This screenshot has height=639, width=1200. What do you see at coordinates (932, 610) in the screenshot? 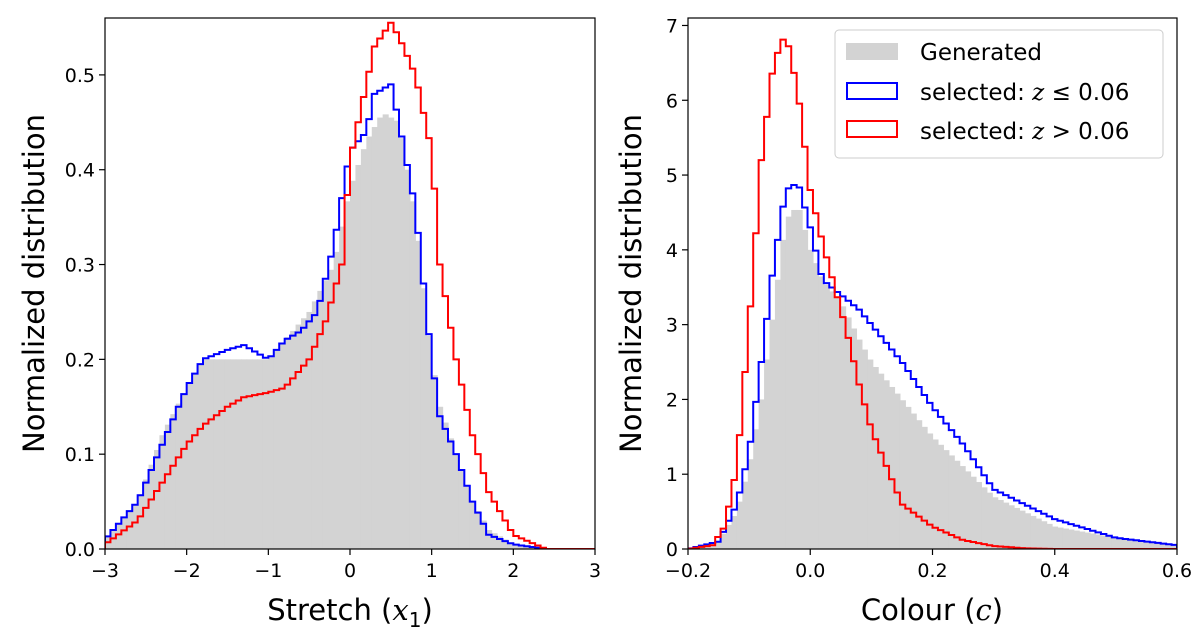
I see `colour-x-axis-label: Colour (c)` at bounding box center [932, 610].